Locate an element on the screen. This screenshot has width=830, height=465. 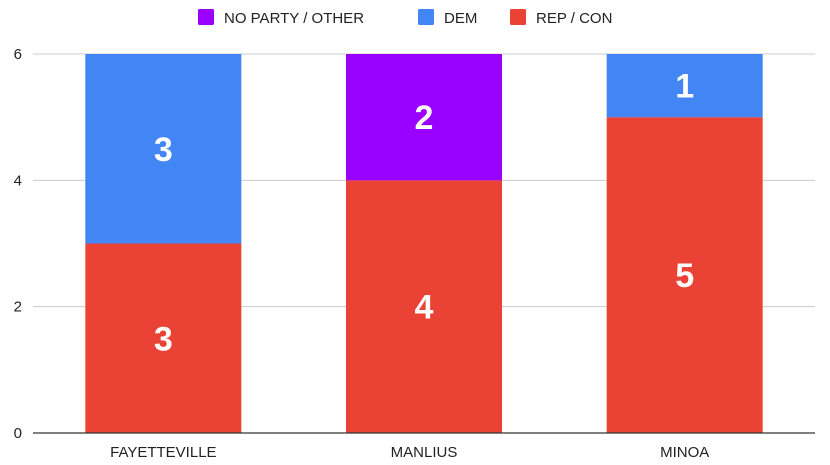
bar-fayetteville-rep-con is located at coordinates (163, 338).